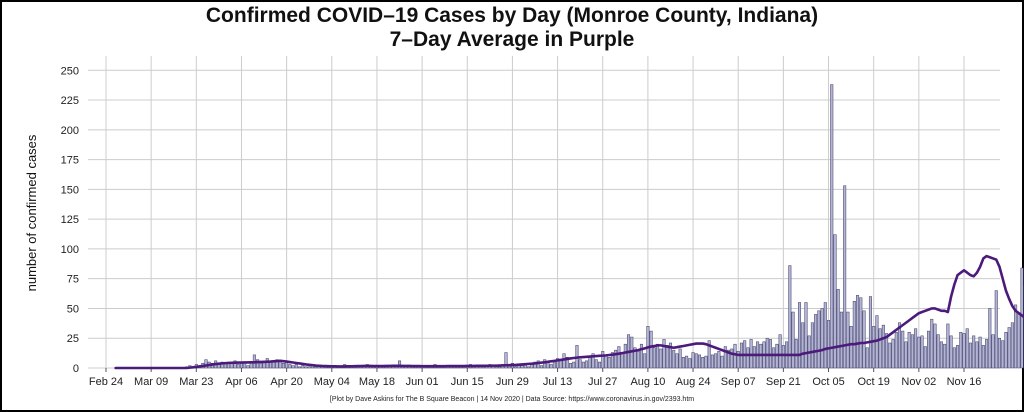 The image size is (1024, 412). I want to click on x-tick-label: Jul 13, so click(557, 382).